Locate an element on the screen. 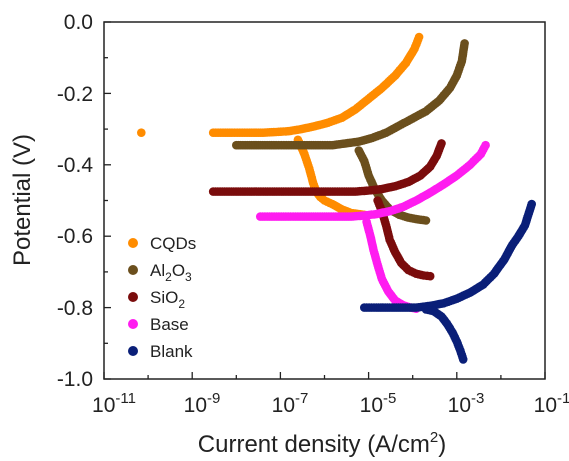 This screenshot has height=461, width=569. x-tick-label: 10⁻¹ is located at coordinates (551, 403).